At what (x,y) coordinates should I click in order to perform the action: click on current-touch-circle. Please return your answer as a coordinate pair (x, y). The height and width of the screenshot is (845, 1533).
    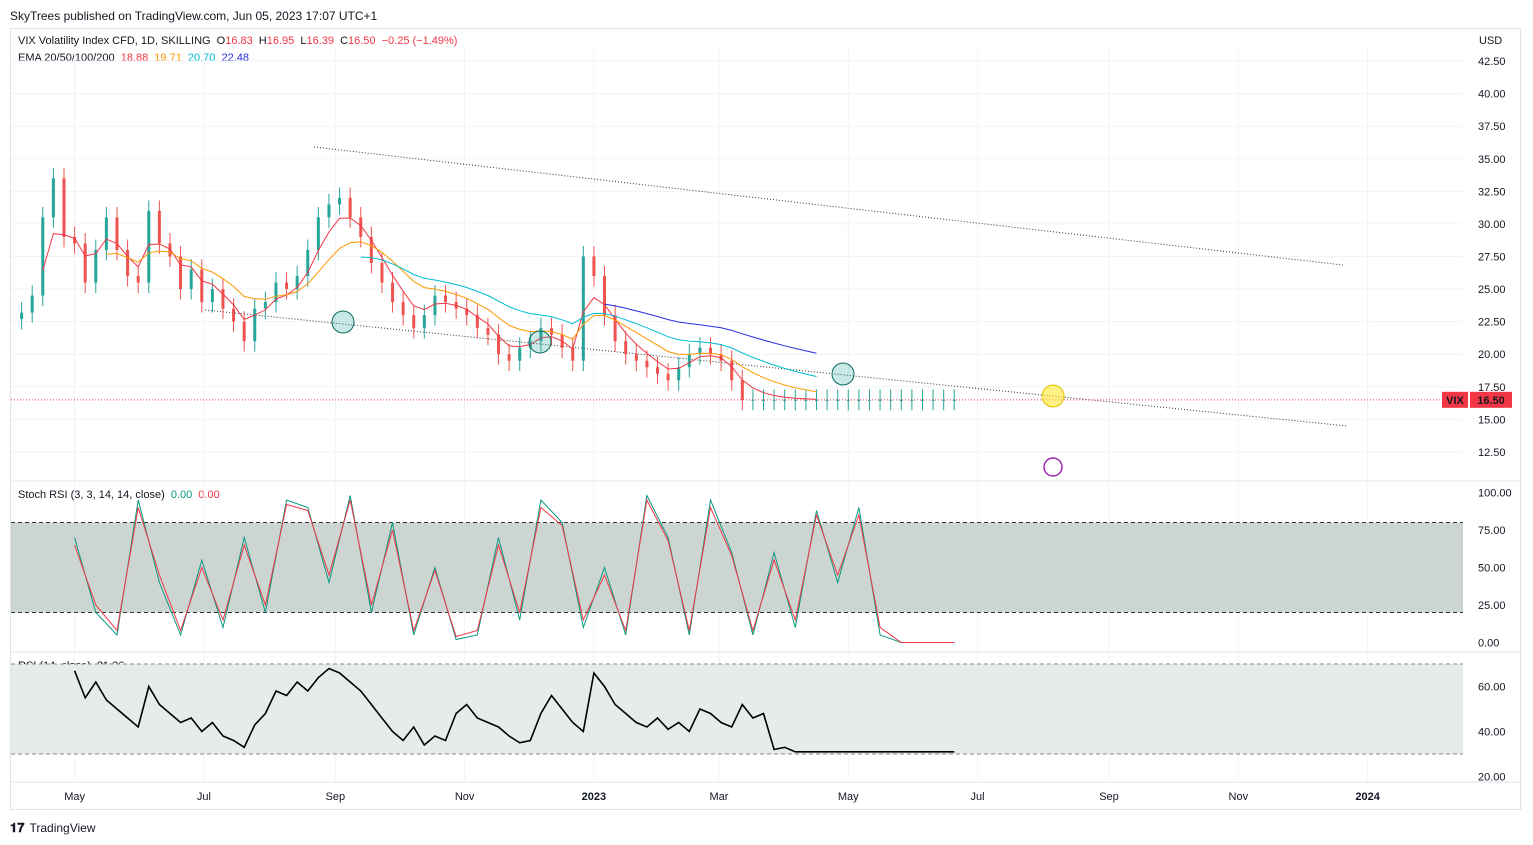
    Looking at the image, I should click on (1053, 396).